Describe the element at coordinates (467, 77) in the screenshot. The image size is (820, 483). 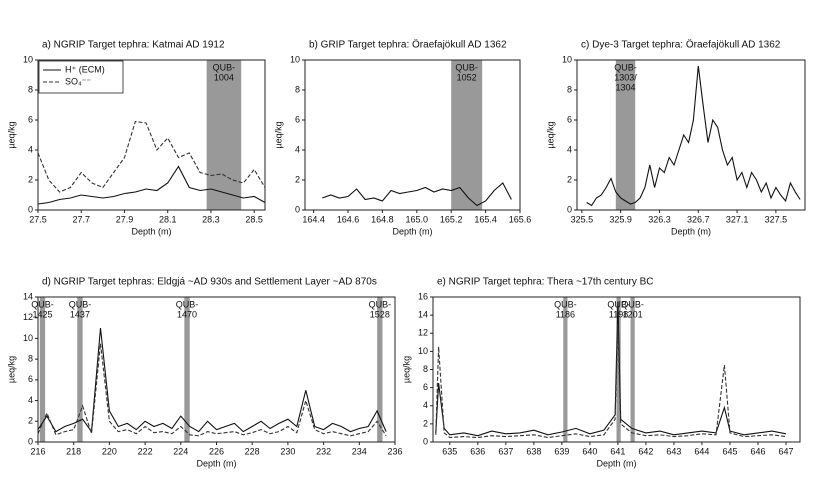
I see `band-label: 1052` at that location.